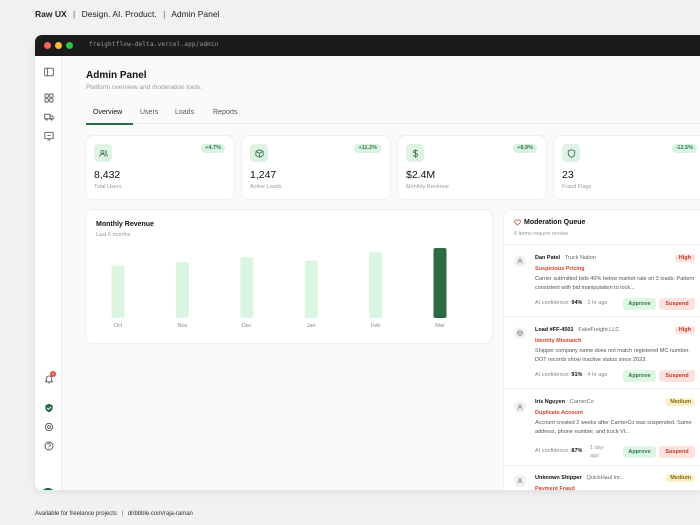 Image resolution: width=700 pixels, height=525 pixels. Describe the element at coordinates (541, 234) in the screenshot. I see `moderation-subtitle: 6 items require review` at that location.